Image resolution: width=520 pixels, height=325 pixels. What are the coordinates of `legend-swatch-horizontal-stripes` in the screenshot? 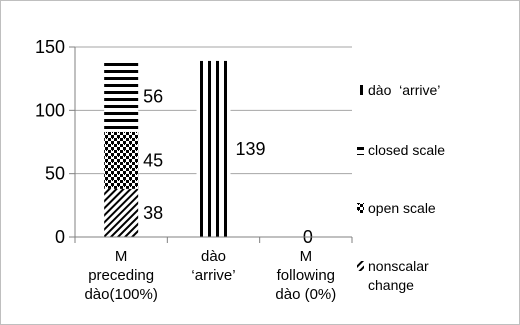 It's located at (360, 150).